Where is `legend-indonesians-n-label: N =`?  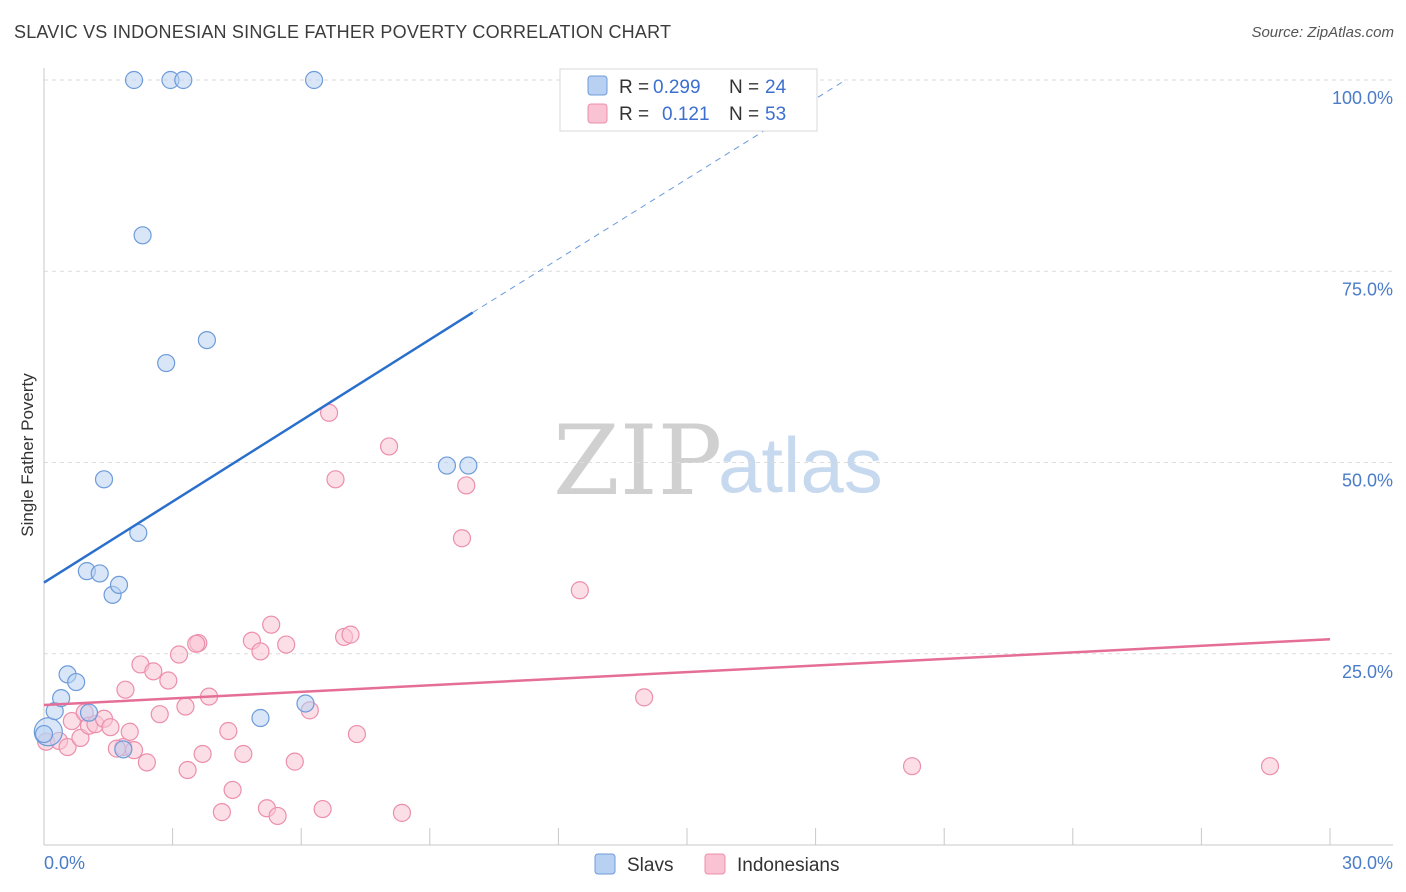
legend-indonesians-n-label: N = is located at coordinates (744, 114).